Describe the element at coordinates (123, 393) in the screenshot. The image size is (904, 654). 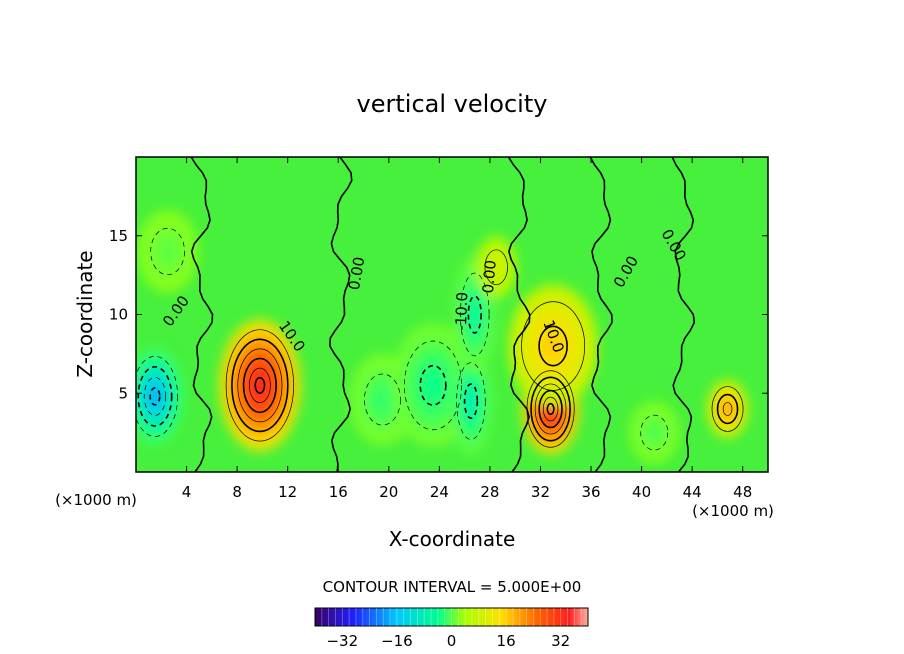
I see `y-tick-label: 5` at that location.